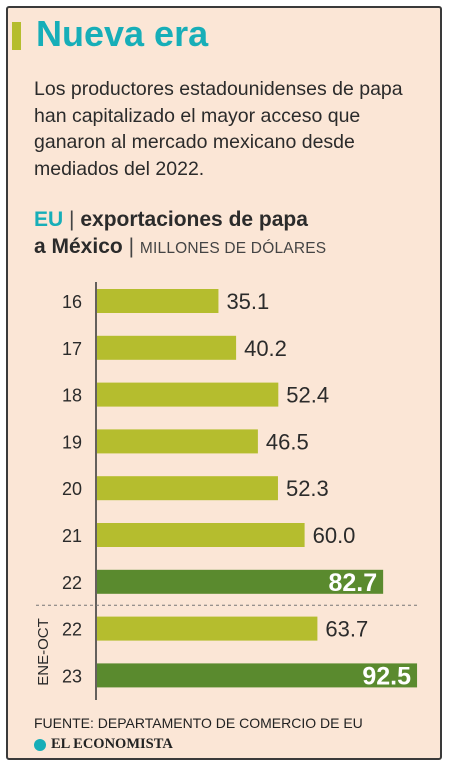 The width and height of the screenshot is (450, 768). What do you see at coordinates (72, 442) in the screenshot?
I see `category-label: 19` at bounding box center [72, 442].